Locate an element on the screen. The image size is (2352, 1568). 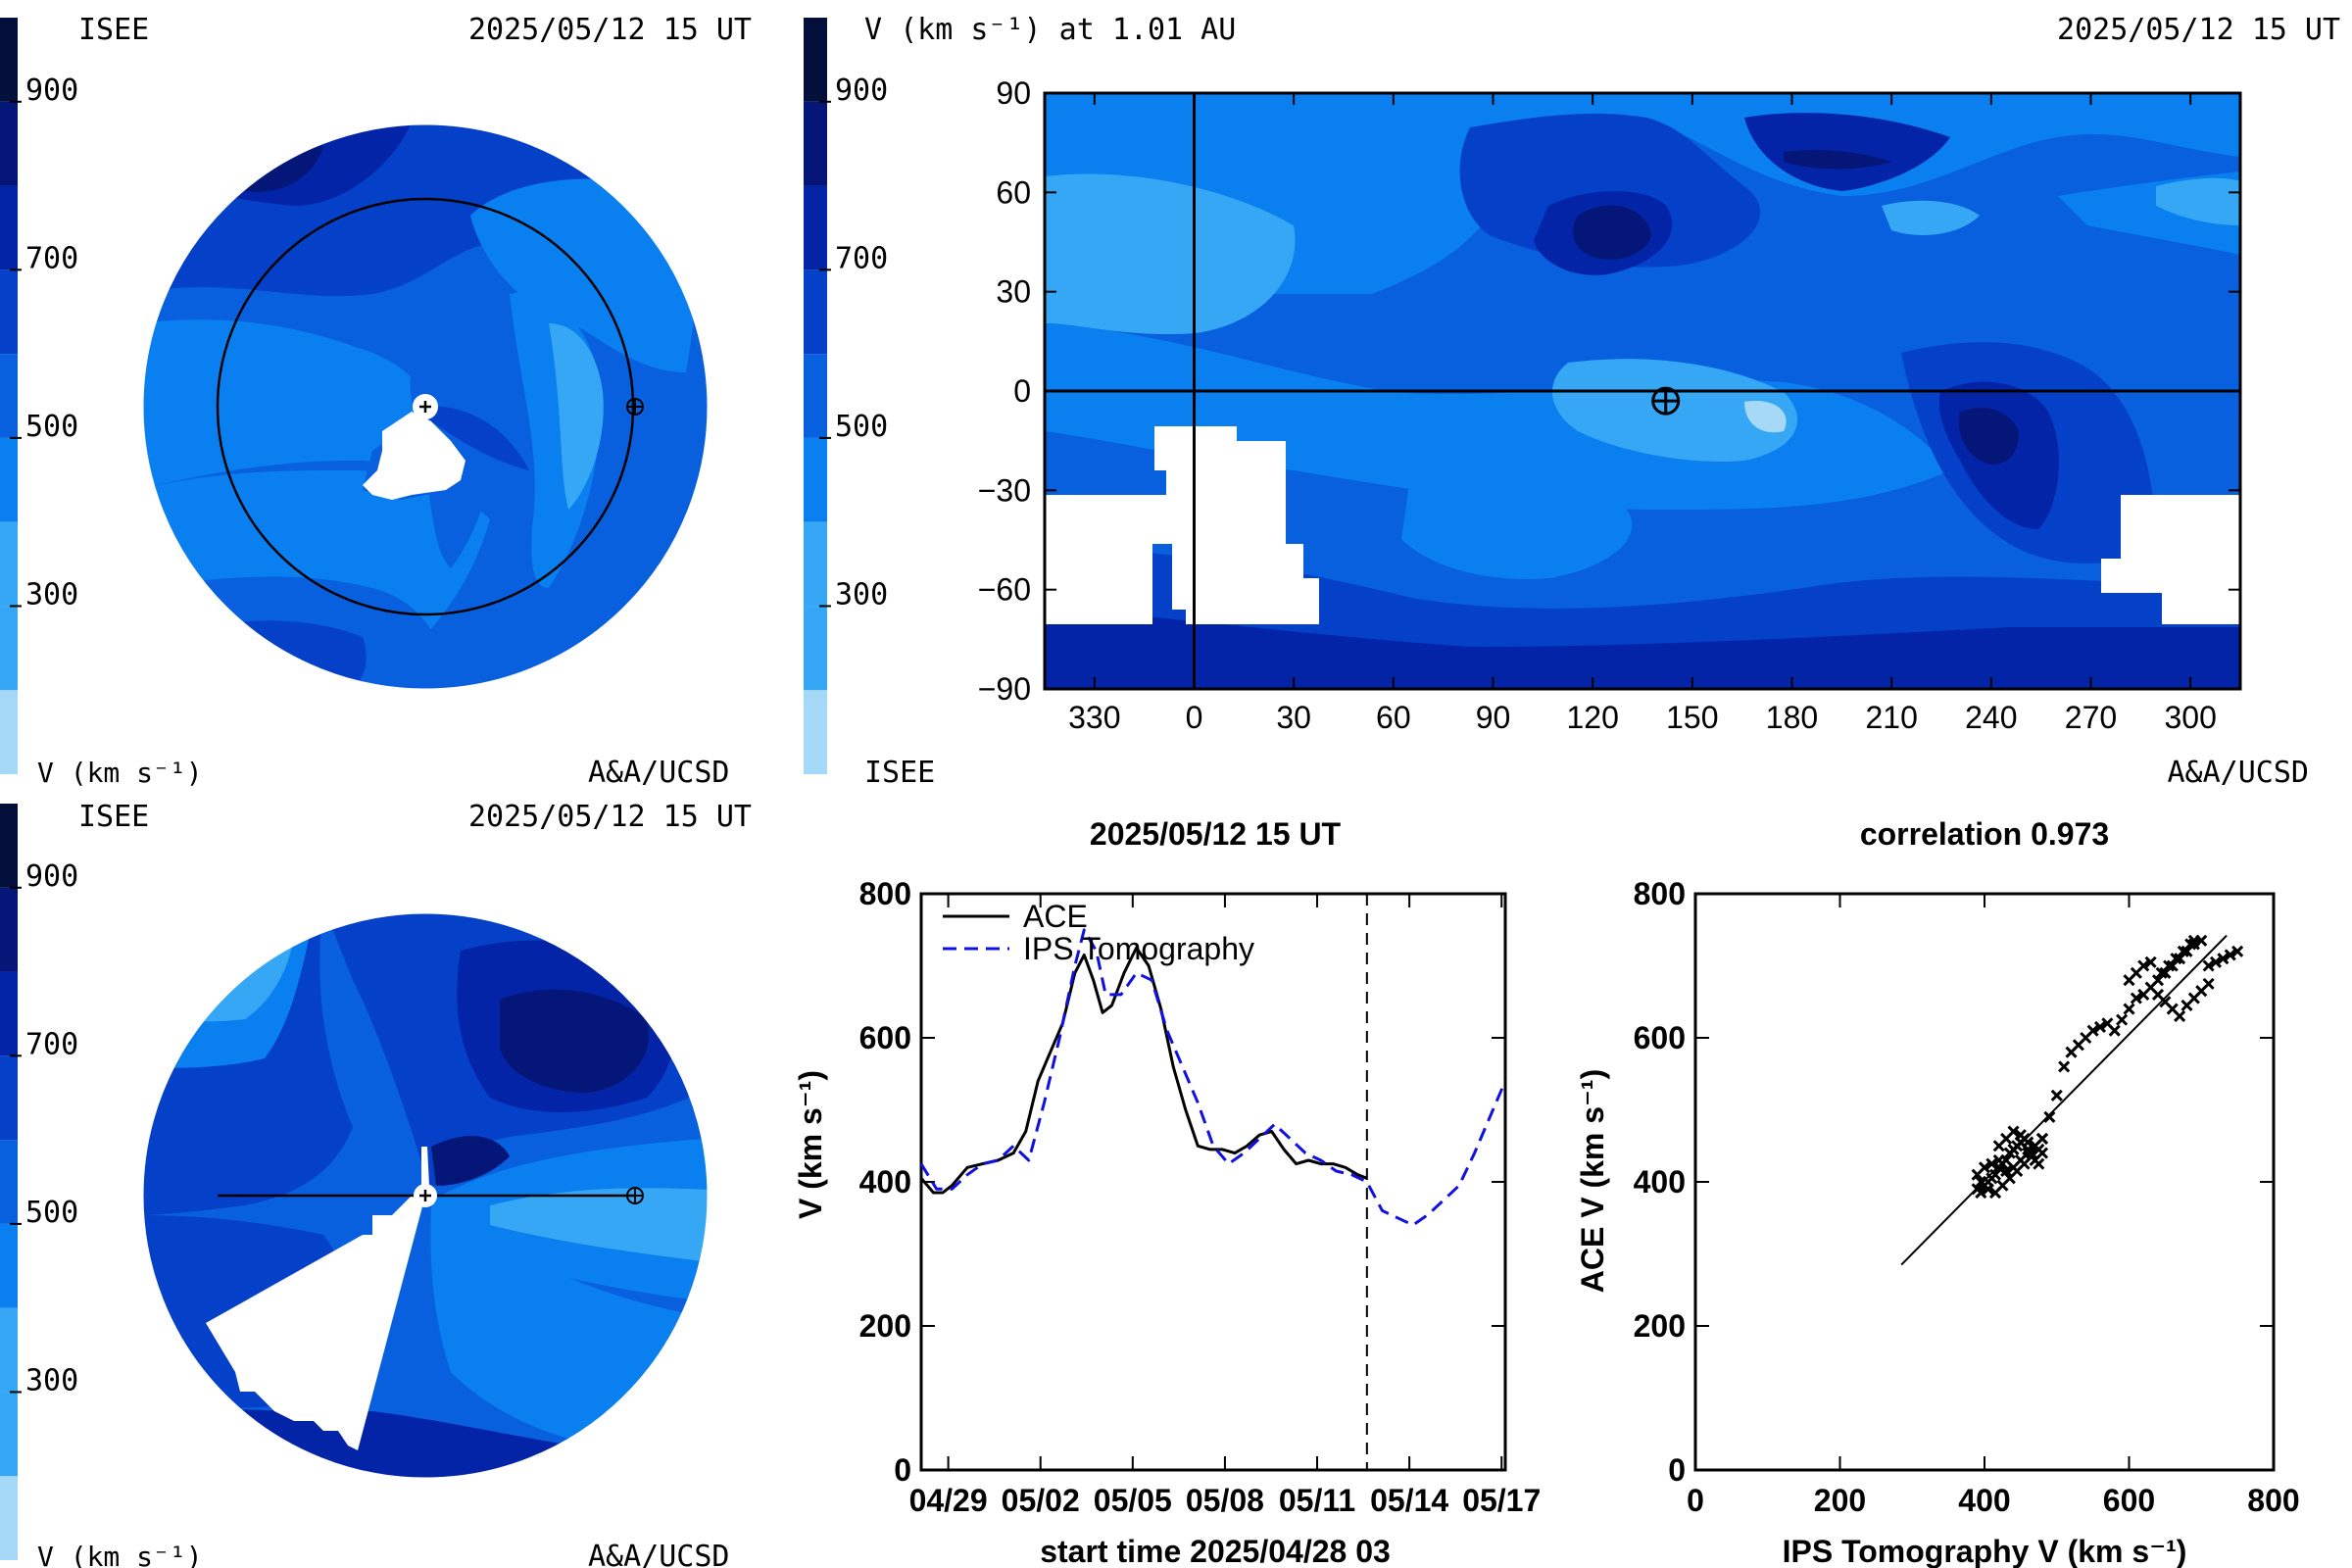
scatter-y-tick-label: 0 is located at coordinates (1677, 1470).